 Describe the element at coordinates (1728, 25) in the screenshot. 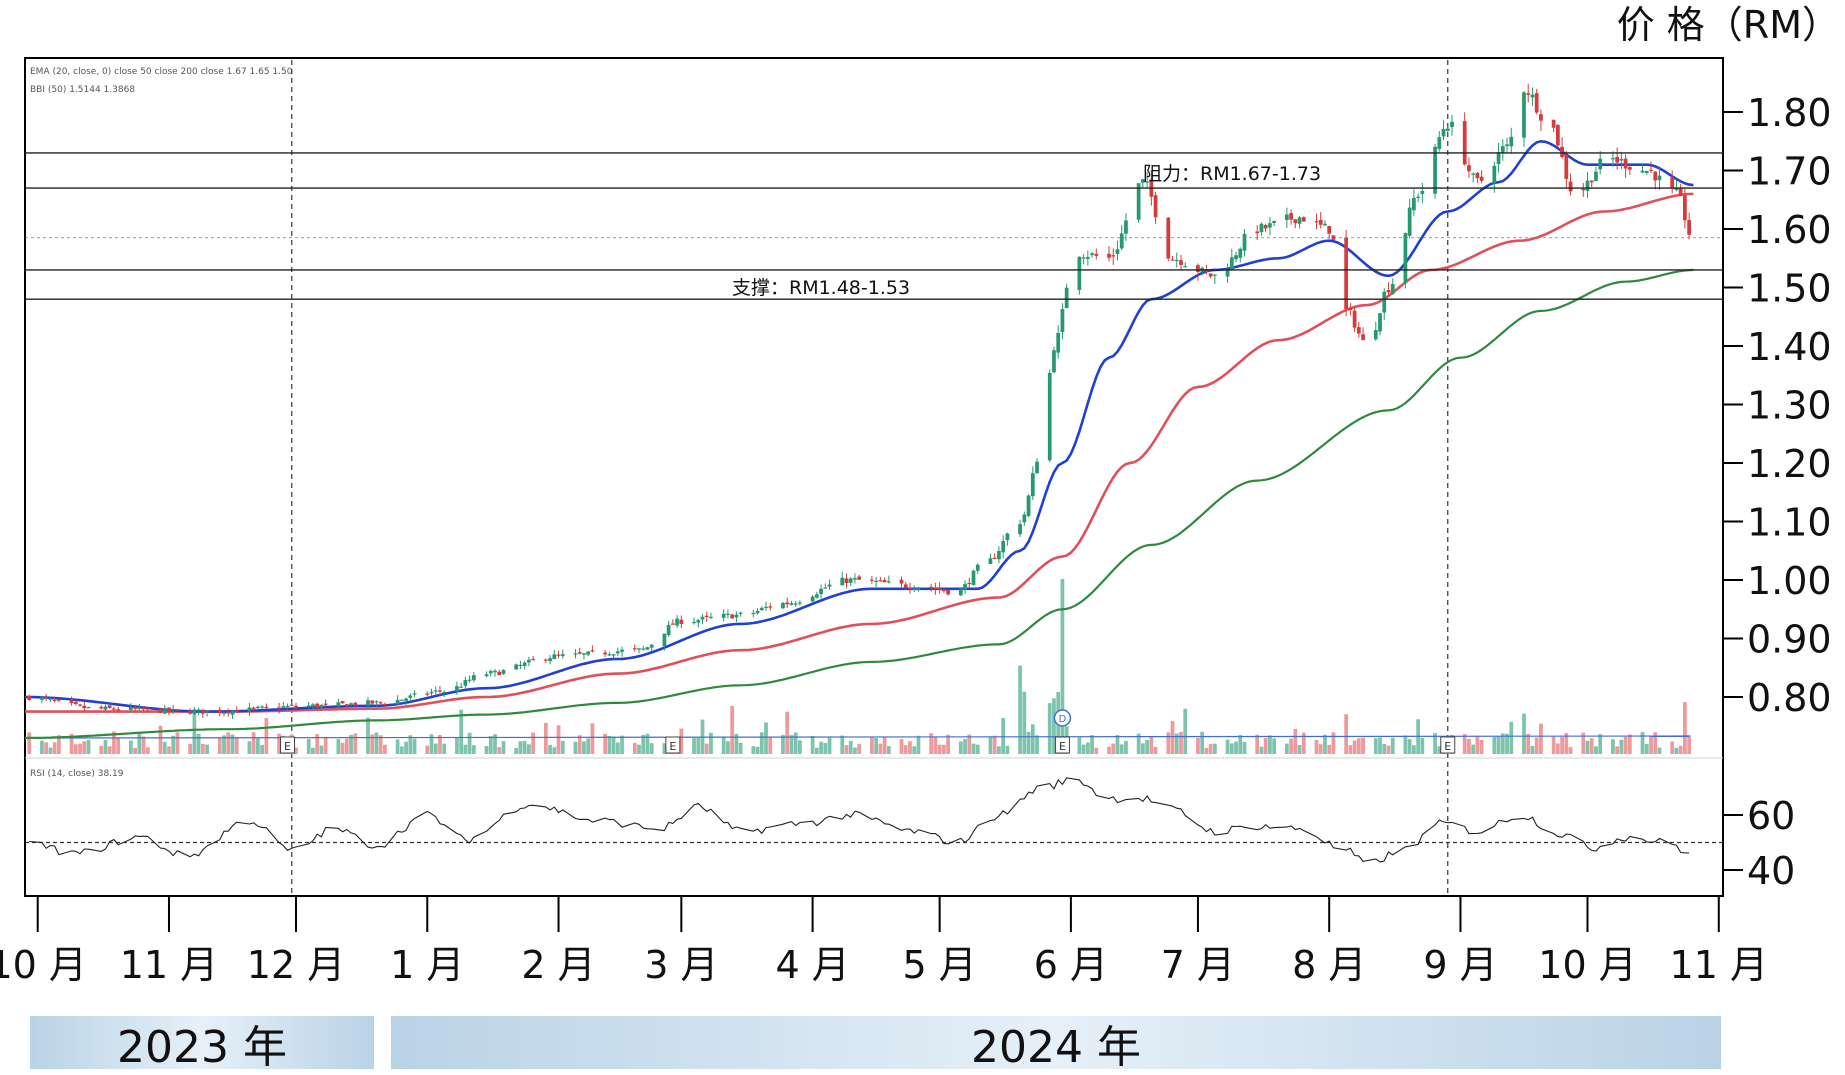

I see `y-axis-title: 价 格（RM）` at that location.